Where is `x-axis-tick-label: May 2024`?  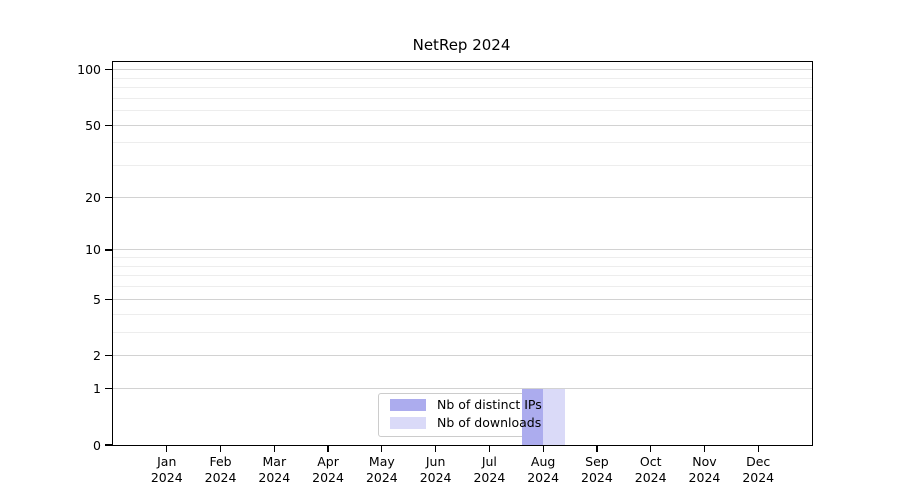 x-axis-tick-label: May 2024 is located at coordinates (382, 469).